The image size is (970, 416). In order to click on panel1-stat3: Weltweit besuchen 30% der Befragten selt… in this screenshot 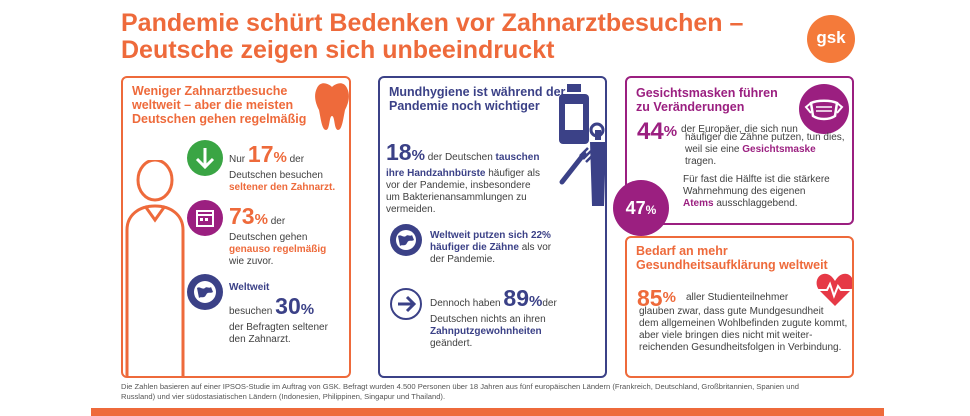, I will do `click(278, 313)`.